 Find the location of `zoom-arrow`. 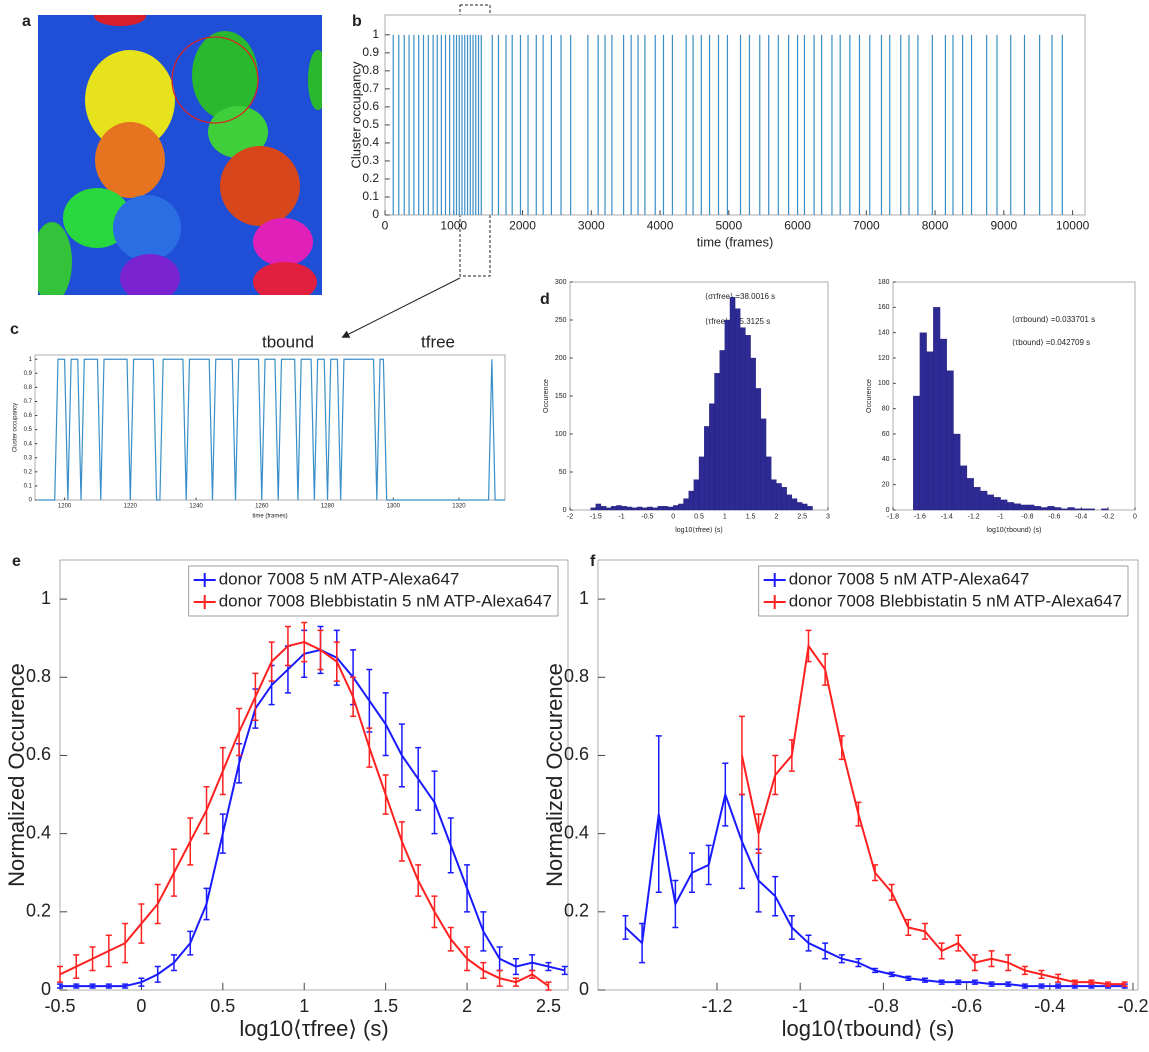

zoom-arrow is located at coordinates (401, 307).